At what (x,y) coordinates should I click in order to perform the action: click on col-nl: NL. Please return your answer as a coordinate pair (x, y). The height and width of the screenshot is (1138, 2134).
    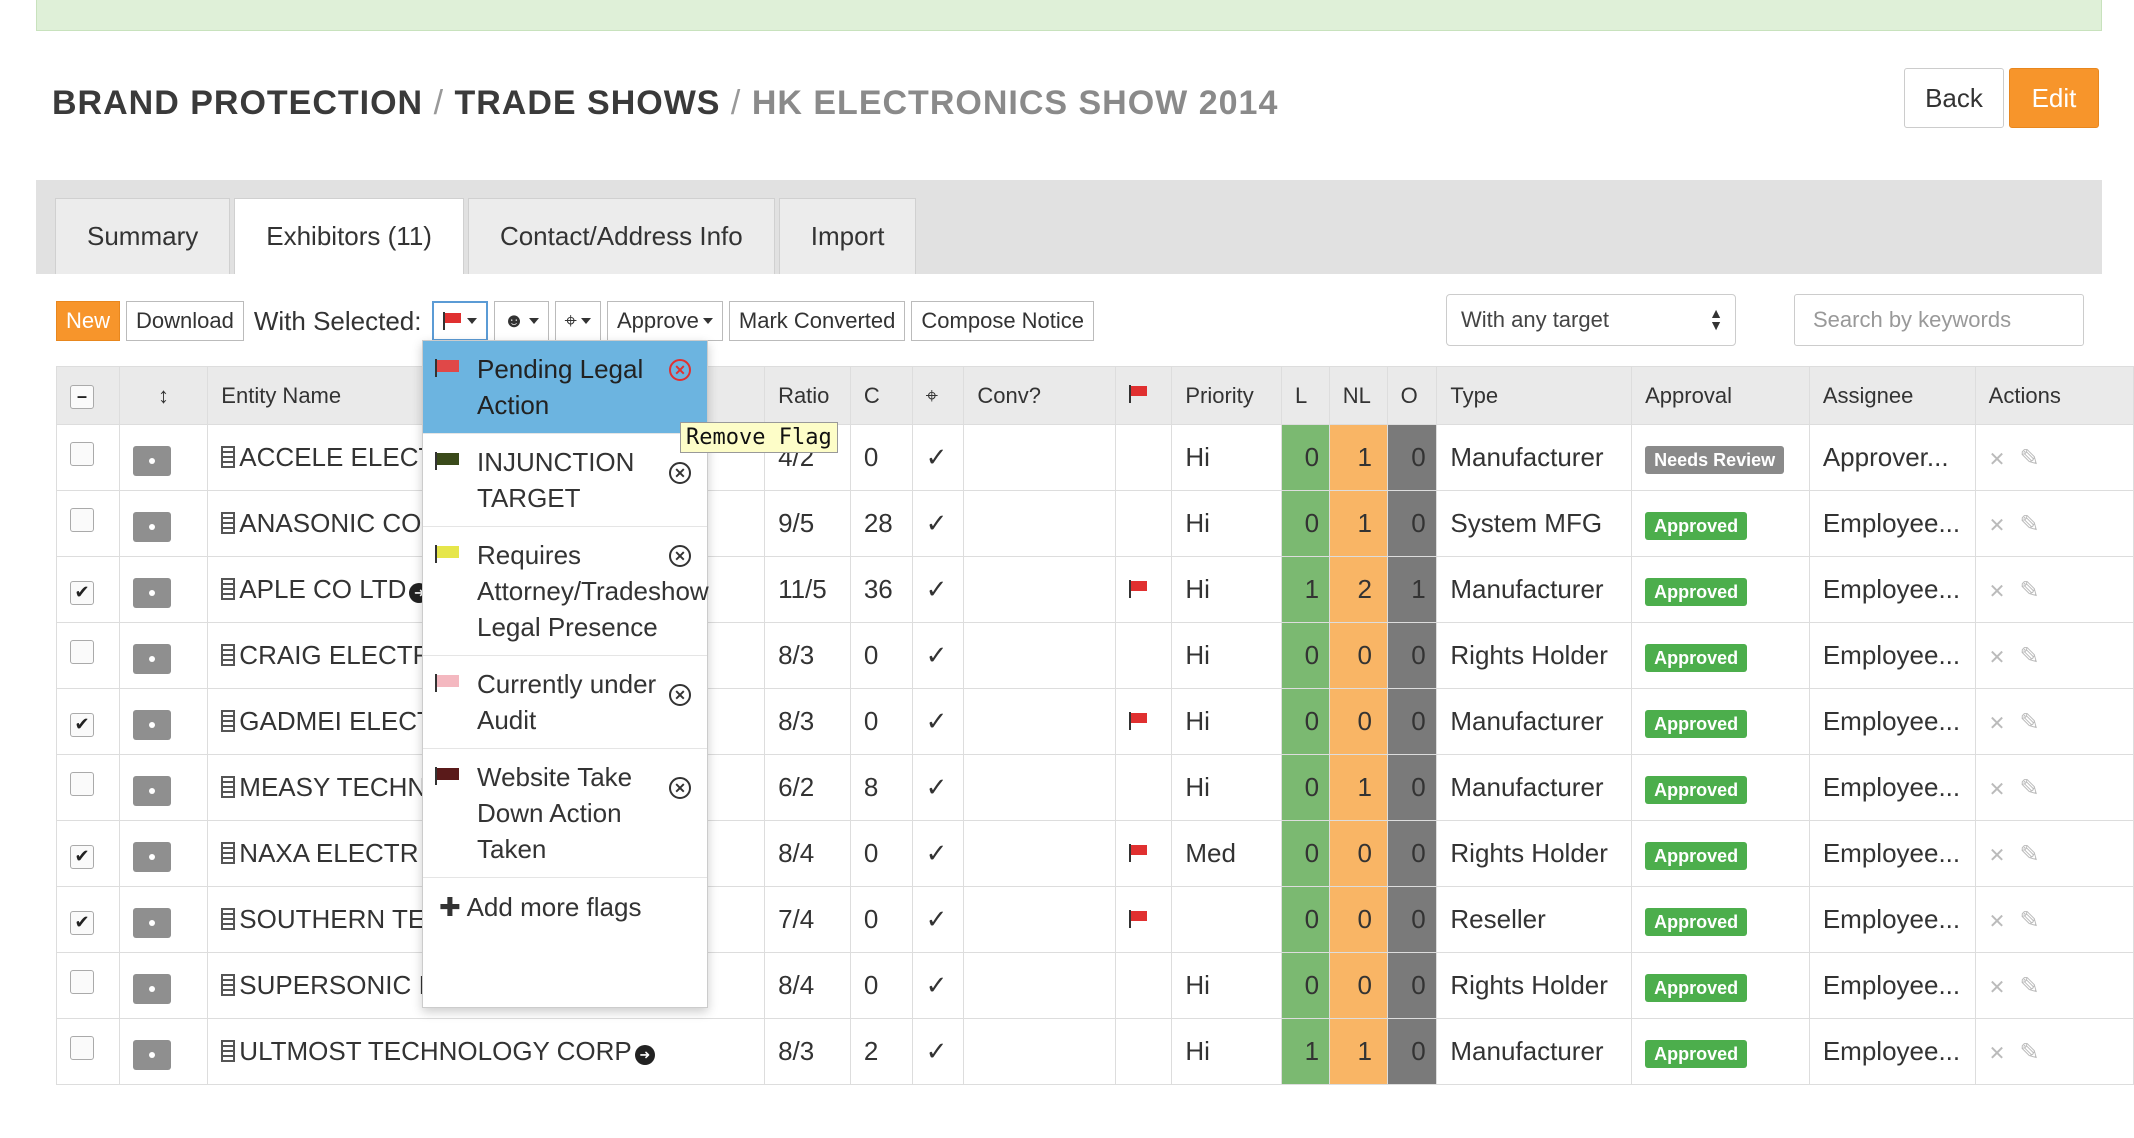
    Looking at the image, I should click on (1358, 395).